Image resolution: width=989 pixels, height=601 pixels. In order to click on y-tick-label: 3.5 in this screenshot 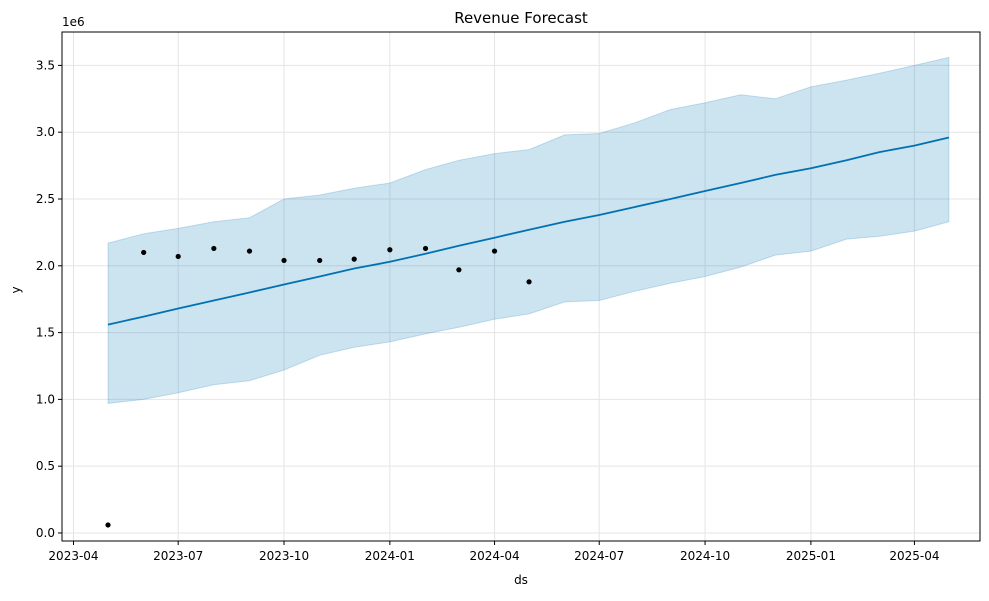, I will do `click(45, 65)`.